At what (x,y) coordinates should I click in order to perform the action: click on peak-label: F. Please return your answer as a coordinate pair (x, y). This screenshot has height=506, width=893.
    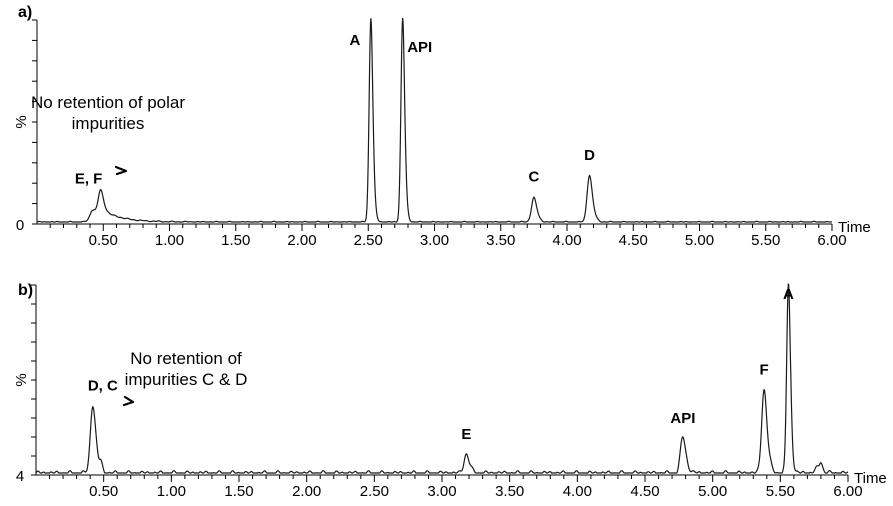
    Looking at the image, I should click on (764, 369).